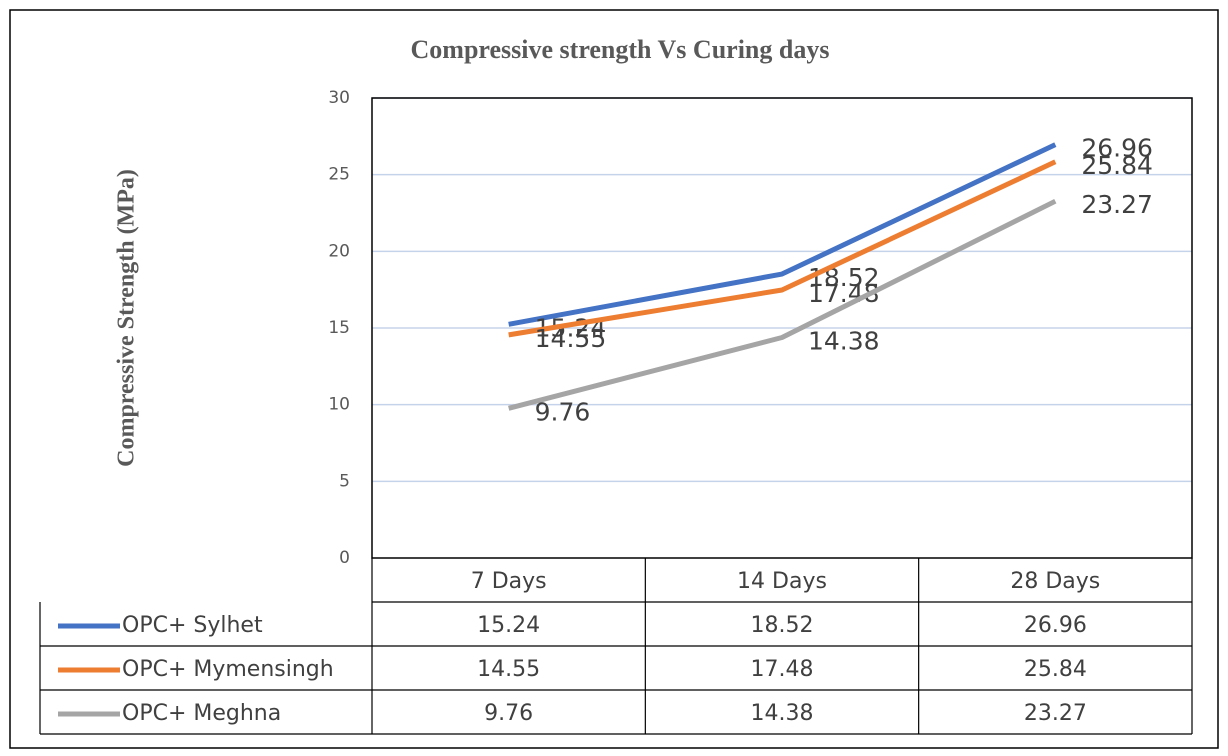 This screenshot has width=1228, height=756. What do you see at coordinates (508, 669) in the screenshot?
I see `table-value: 14.55` at bounding box center [508, 669].